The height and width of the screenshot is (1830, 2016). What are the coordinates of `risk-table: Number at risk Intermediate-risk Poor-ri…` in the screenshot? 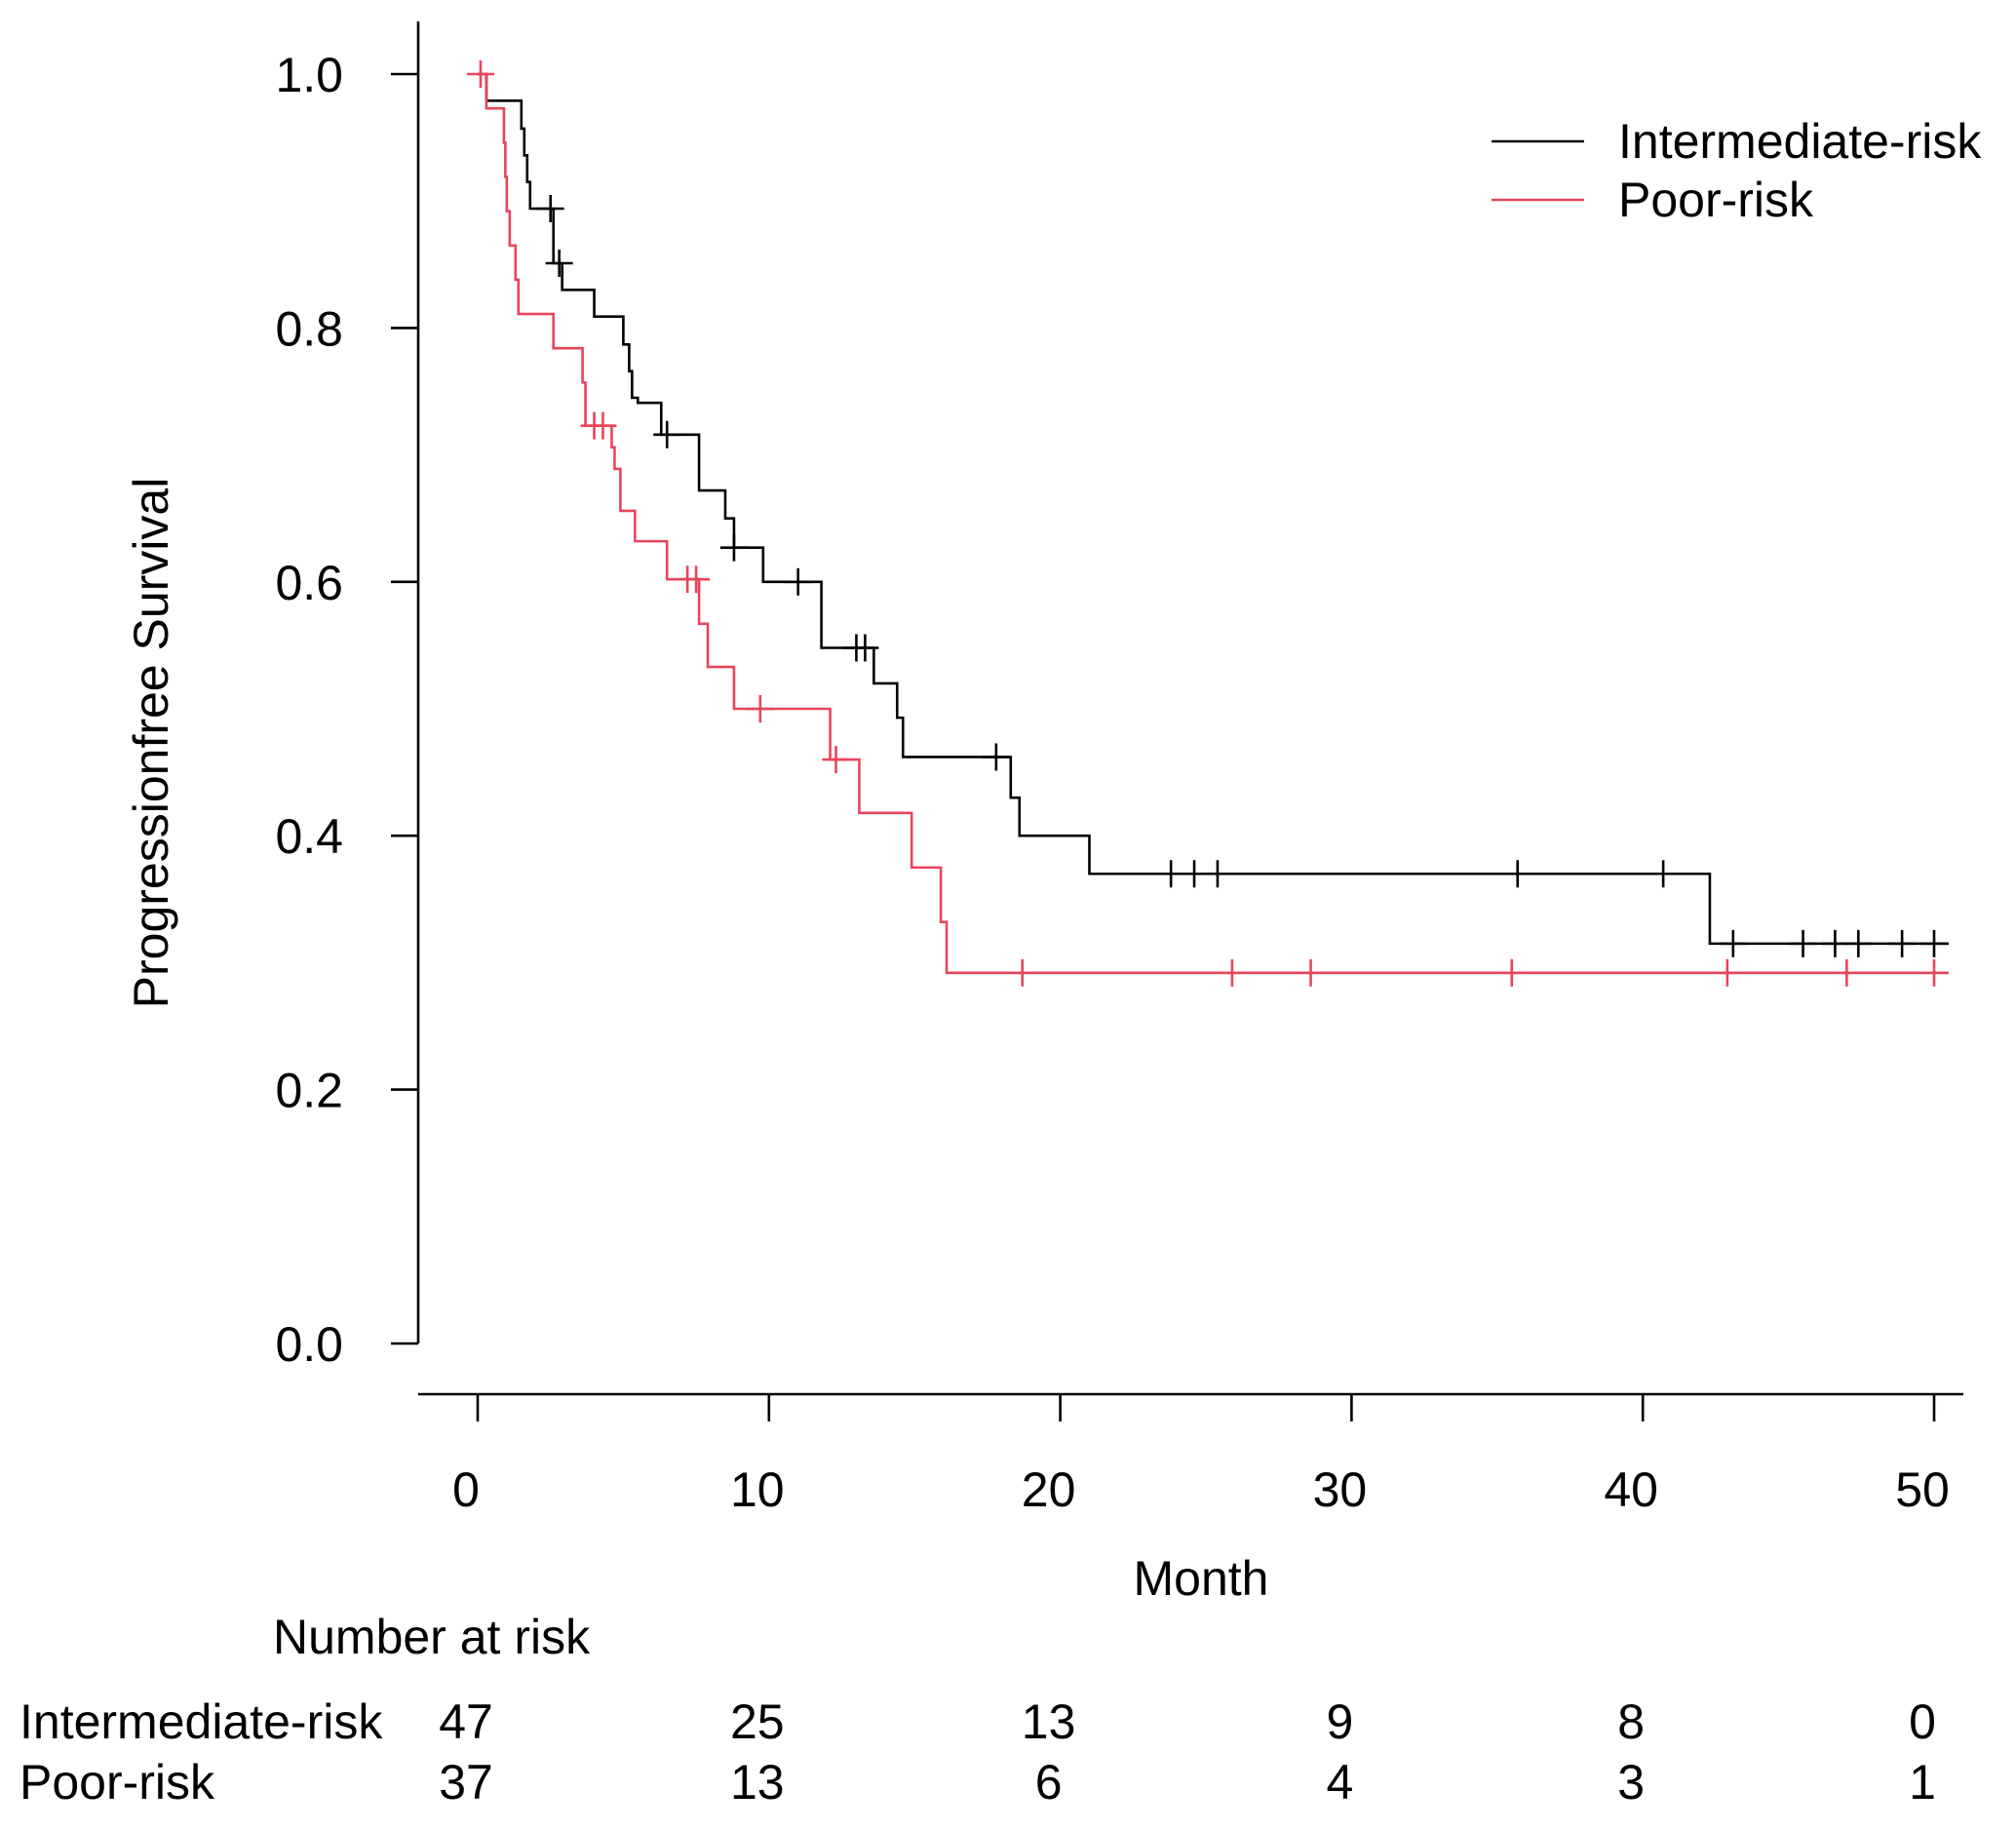 It's located at (977, 1710).